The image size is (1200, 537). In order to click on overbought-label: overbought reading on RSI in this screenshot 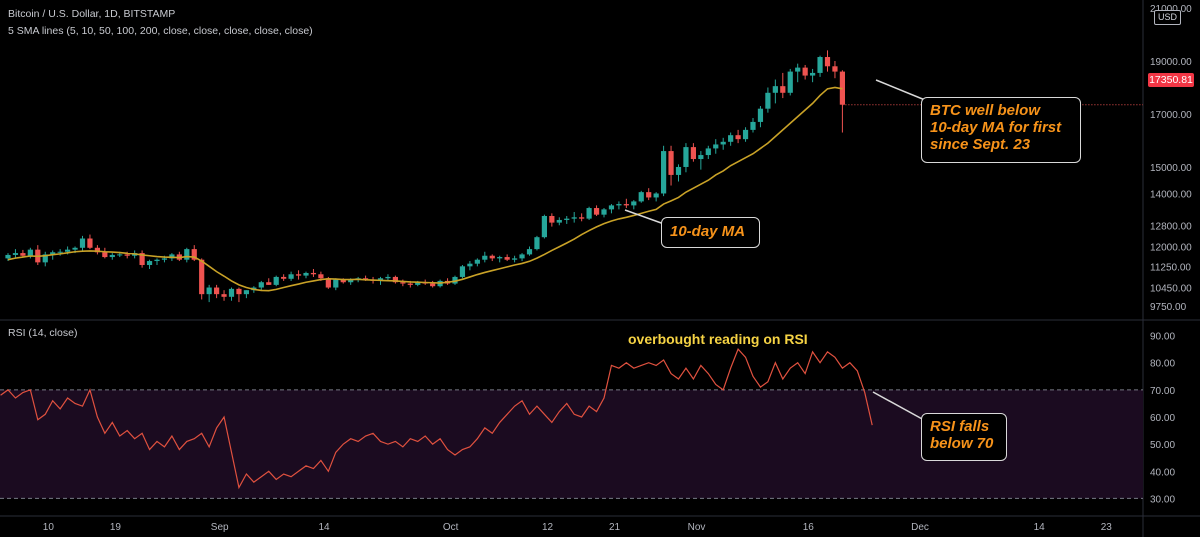, I will do `click(718, 339)`.